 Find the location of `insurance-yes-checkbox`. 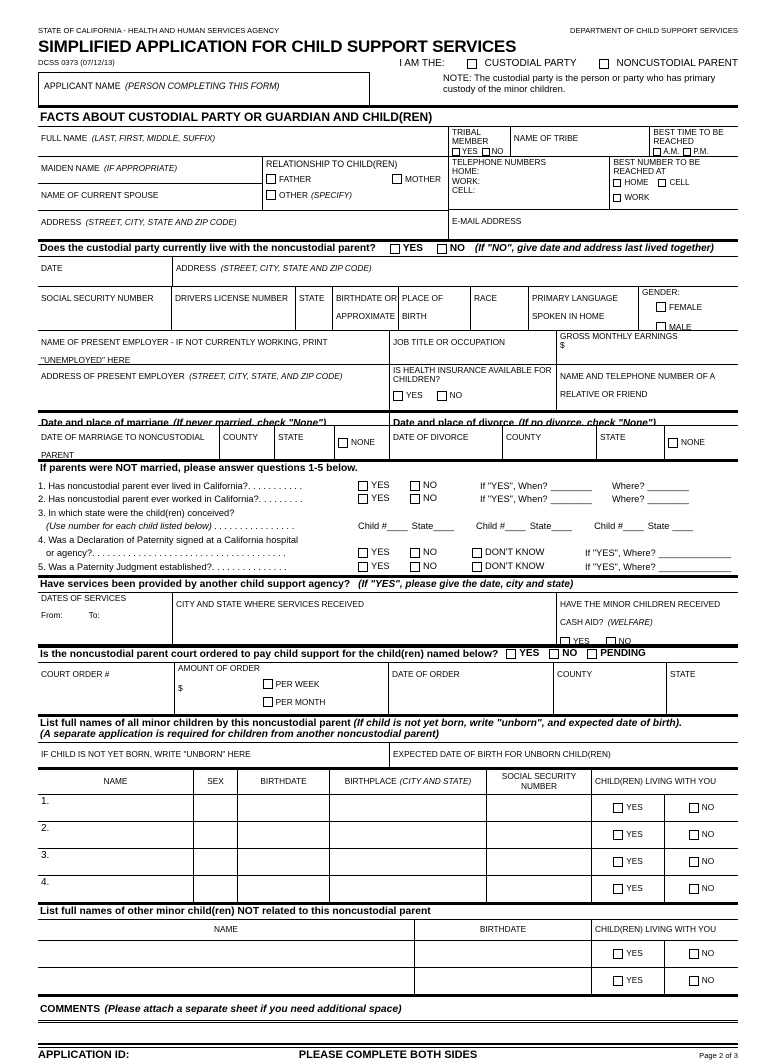

insurance-yes-checkbox is located at coordinates (398, 395).